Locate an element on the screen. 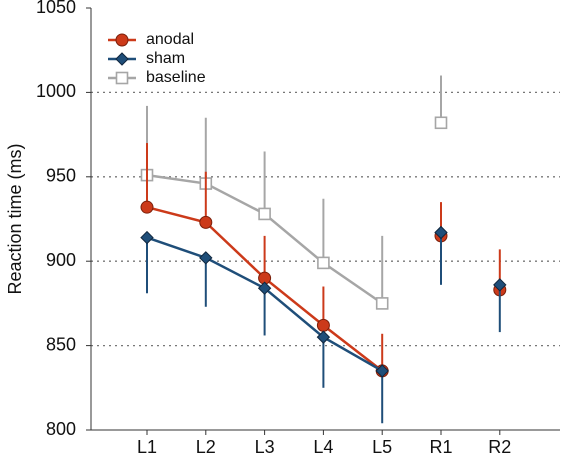  x-tick-label: L3 is located at coordinates (265, 447).